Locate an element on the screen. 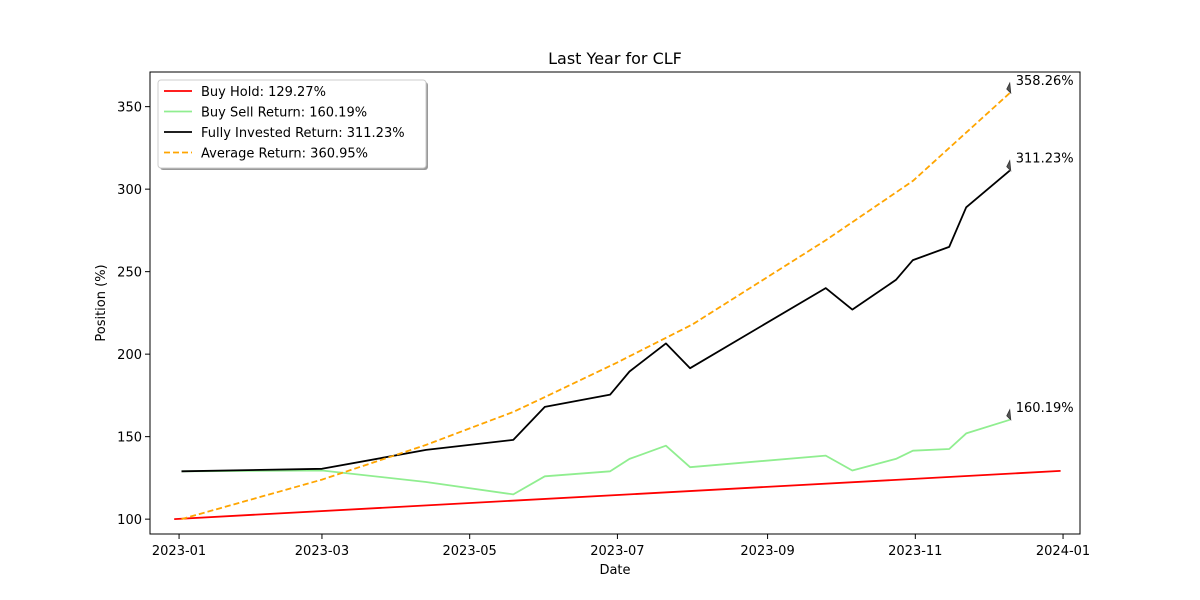 This screenshot has height=600, width=1200. x-tick-label-5: 2023-11 is located at coordinates (915, 551).